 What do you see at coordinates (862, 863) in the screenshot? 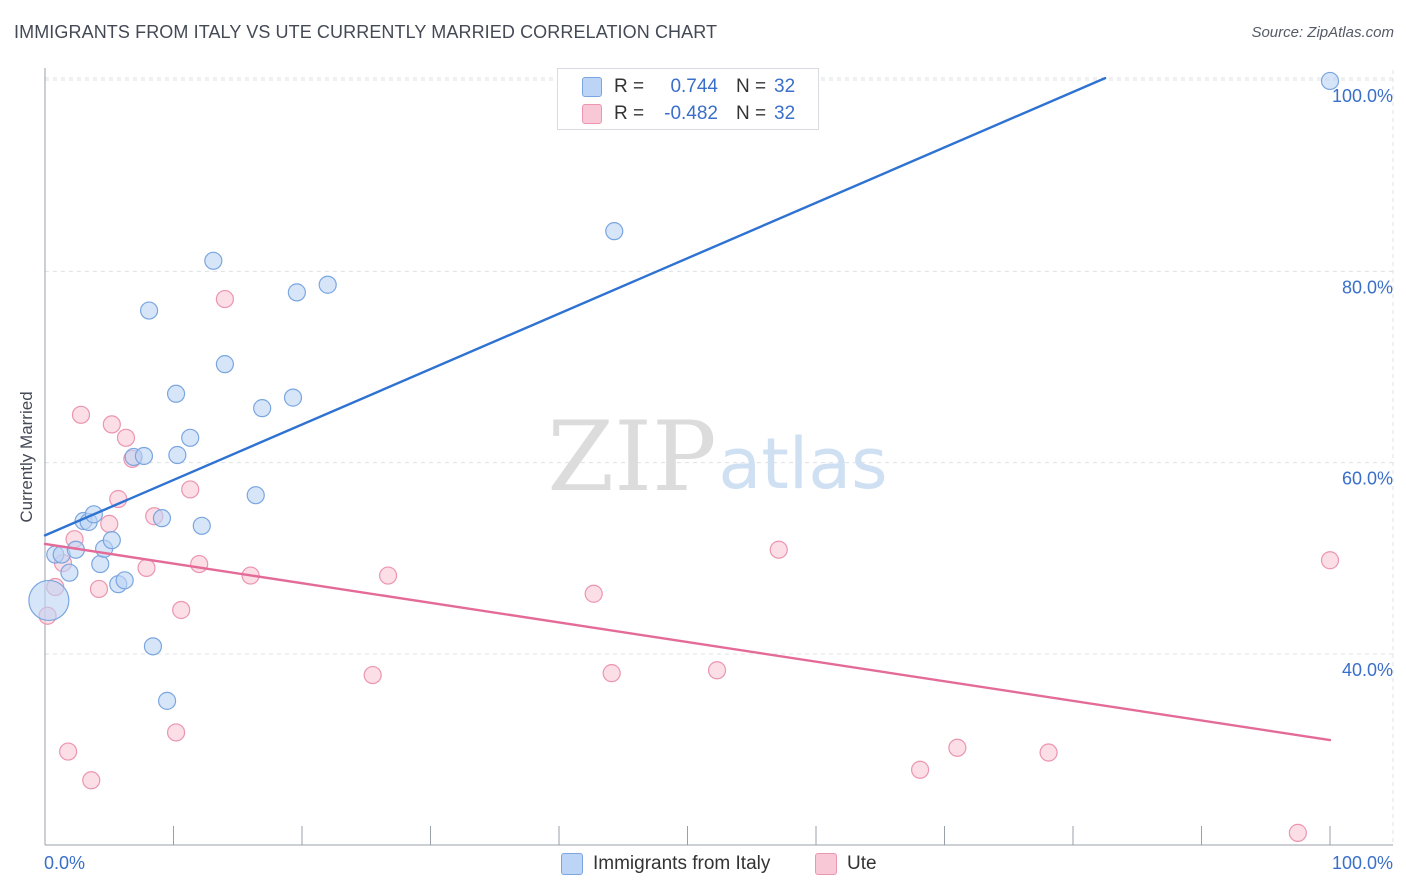
I see `bottom-legend-label-ute: Ute` at bounding box center [862, 863].